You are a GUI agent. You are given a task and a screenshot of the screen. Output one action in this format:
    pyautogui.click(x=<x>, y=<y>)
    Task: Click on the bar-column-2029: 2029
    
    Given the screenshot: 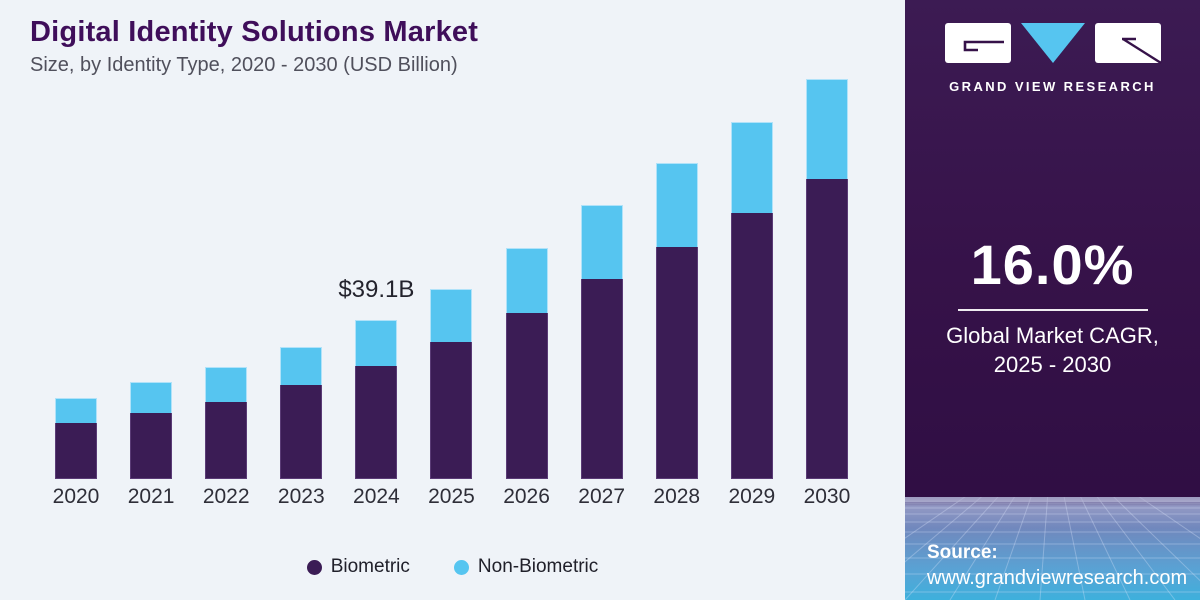 What is the action you would take?
    pyautogui.click(x=752, y=317)
    